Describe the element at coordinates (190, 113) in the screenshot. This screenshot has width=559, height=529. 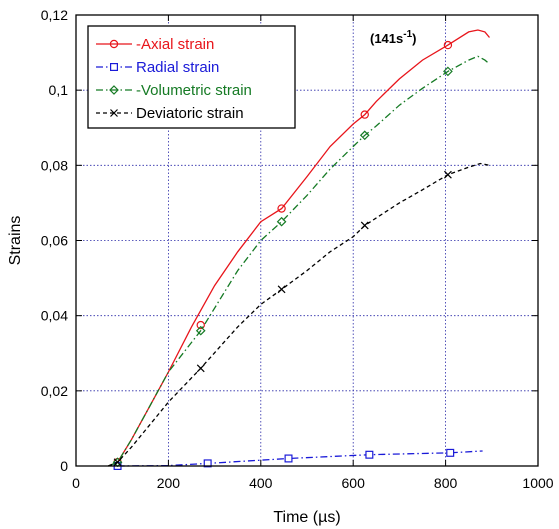
I see `legend-label: Deviatoric strain` at that location.